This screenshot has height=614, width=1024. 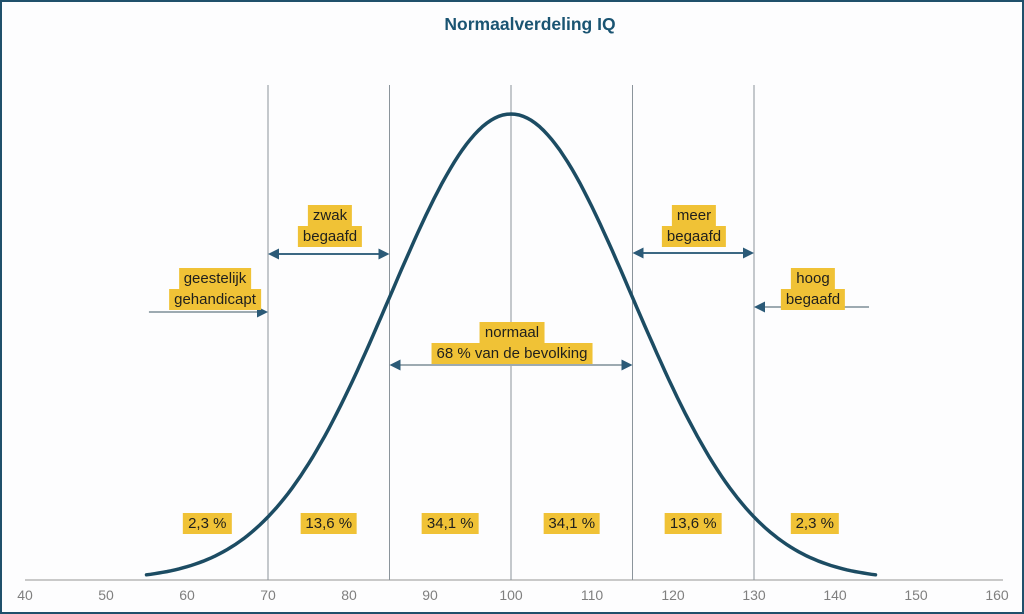 I want to click on annotation-normaal: normaal 68 % van de bevolking, so click(x=512, y=343).